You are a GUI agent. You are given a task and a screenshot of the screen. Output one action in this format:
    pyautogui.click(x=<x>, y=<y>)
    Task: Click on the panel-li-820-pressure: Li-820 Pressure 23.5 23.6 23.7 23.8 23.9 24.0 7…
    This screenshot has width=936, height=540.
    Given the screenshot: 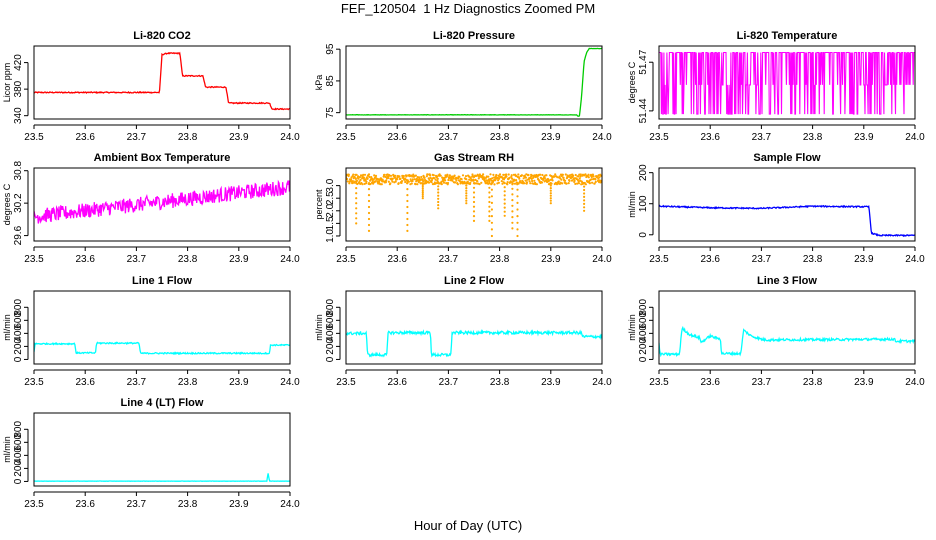 What is the action you would take?
    pyautogui.click(x=463, y=86)
    